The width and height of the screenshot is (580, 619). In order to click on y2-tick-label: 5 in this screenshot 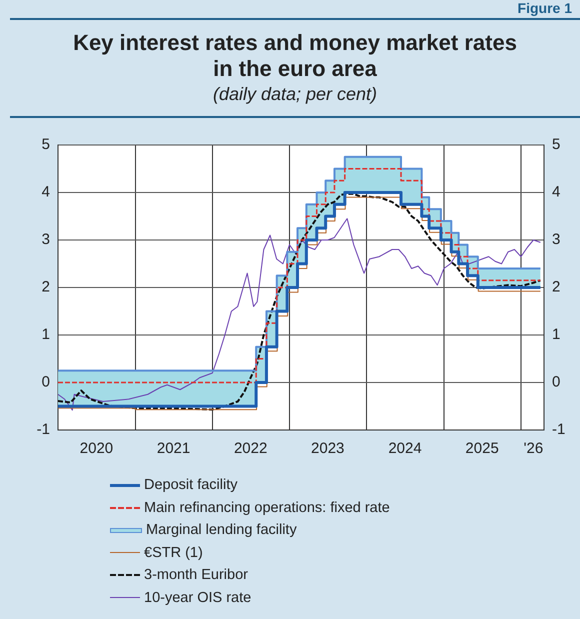, I will do `click(556, 145)`.